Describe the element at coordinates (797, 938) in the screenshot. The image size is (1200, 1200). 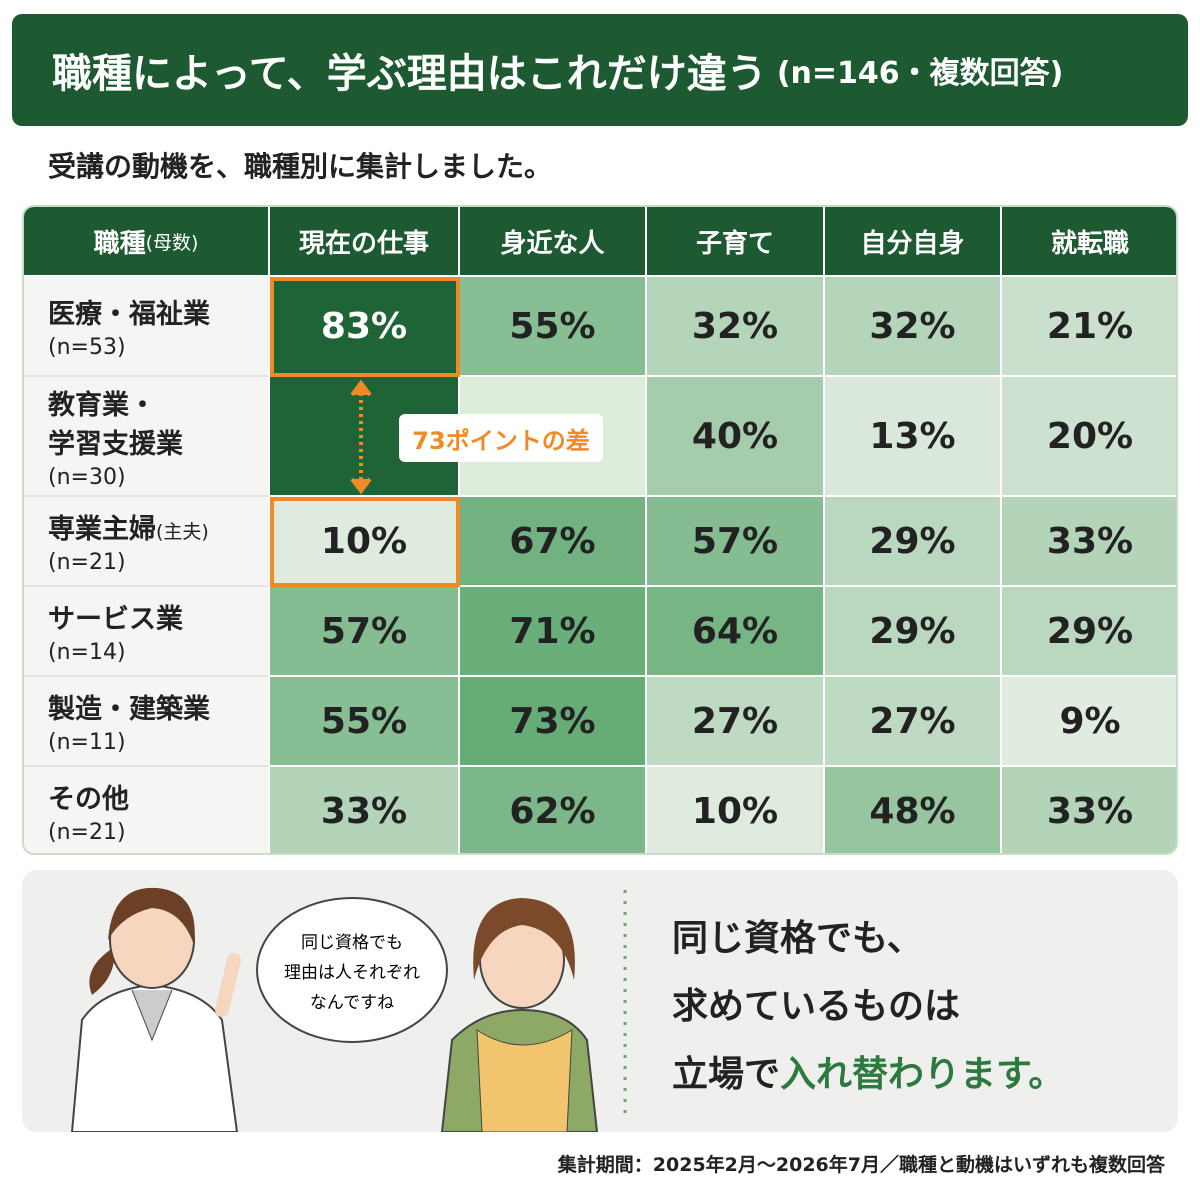
I see `message-line: 同じ資格でも、` at that location.